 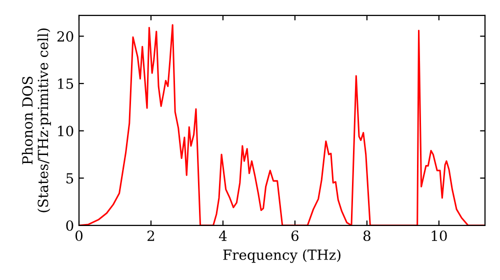 I want to click on x-tick-label: 8, so click(x=366, y=236).